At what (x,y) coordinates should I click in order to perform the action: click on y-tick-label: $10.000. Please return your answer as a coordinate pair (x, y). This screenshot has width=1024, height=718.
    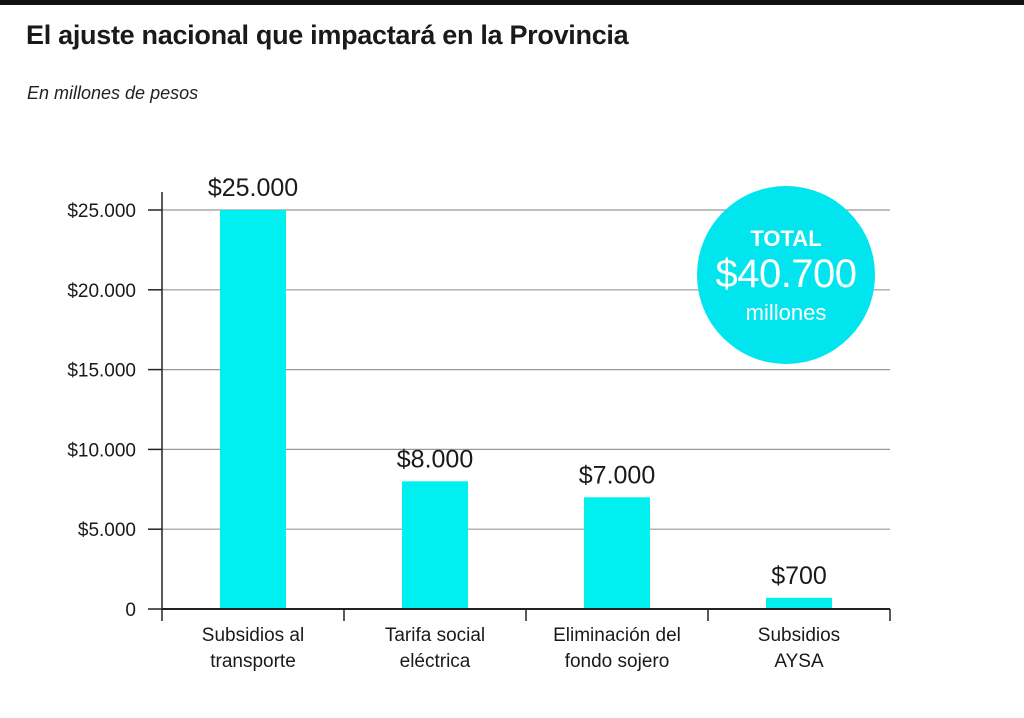
    Looking at the image, I should click on (101, 450).